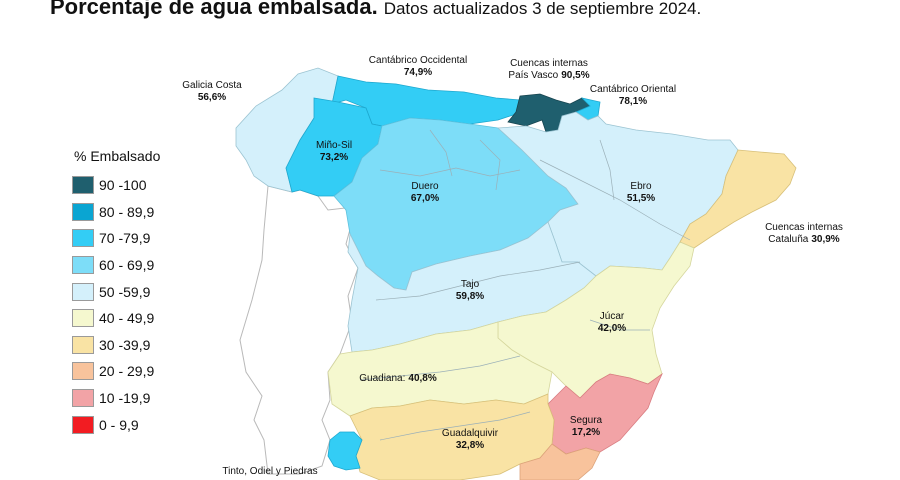 The image size is (900, 480). I want to click on basin-name: Júcar, so click(612, 316).